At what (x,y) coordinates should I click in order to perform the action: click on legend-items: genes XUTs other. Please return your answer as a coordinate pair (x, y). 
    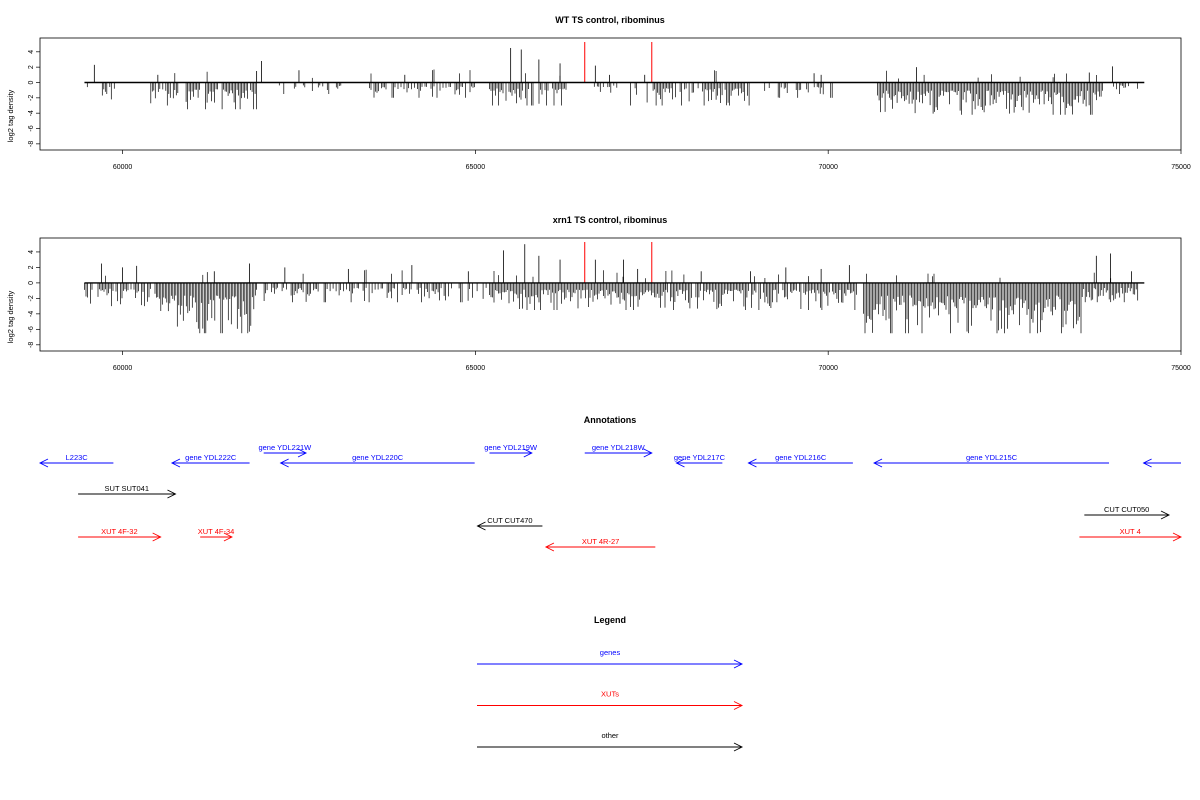
    Looking at the image, I should click on (610, 700).